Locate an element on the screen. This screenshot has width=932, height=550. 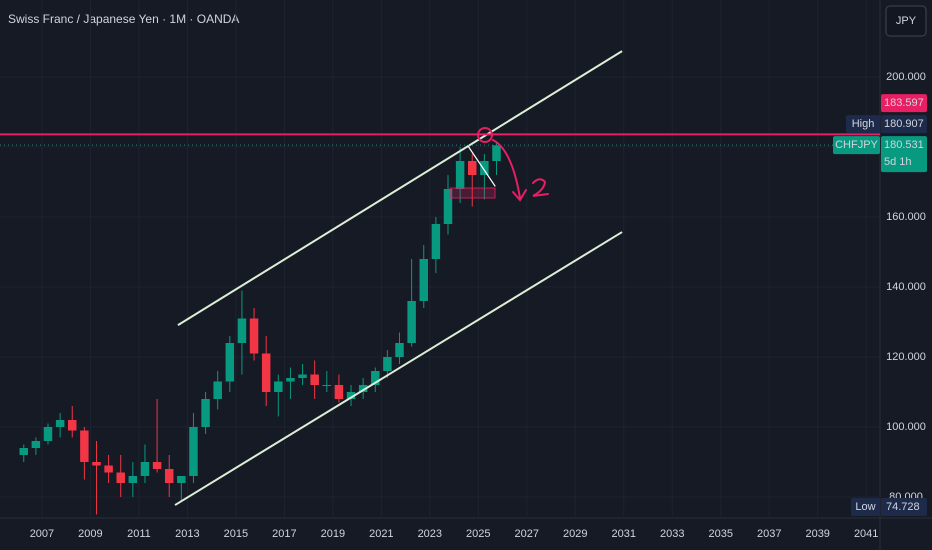
low-value: 74.728 is located at coordinates (903, 507).